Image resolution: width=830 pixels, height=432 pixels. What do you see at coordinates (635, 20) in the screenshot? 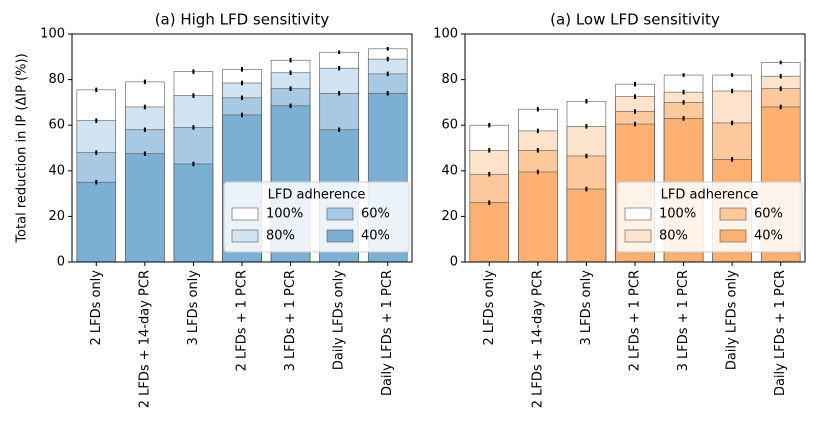
I see `chart-title: (a) Low LFD sensitivity` at bounding box center [635, 20].